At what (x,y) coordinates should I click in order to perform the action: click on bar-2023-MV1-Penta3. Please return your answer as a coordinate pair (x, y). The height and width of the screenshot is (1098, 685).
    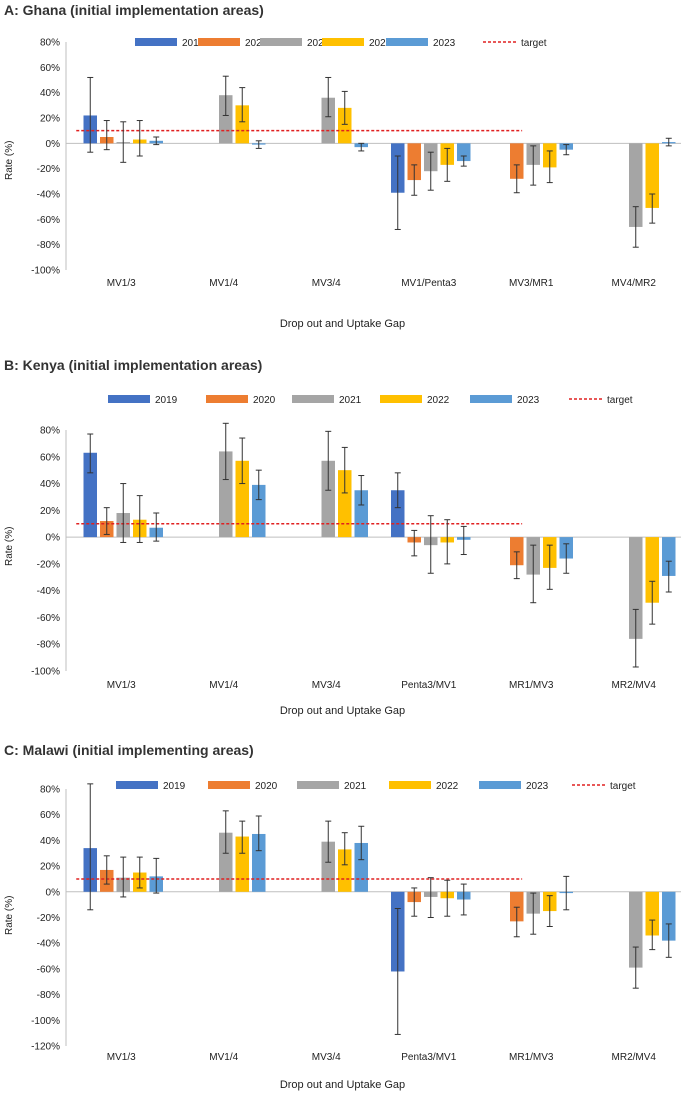
    Looking at the image, I should click on (464, 152).